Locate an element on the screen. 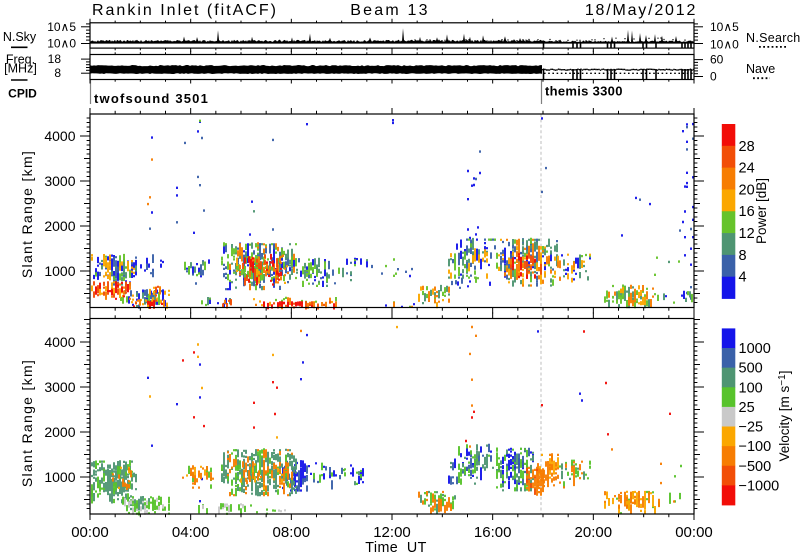  svg-text: −25 is located at coordinates (751, 428).